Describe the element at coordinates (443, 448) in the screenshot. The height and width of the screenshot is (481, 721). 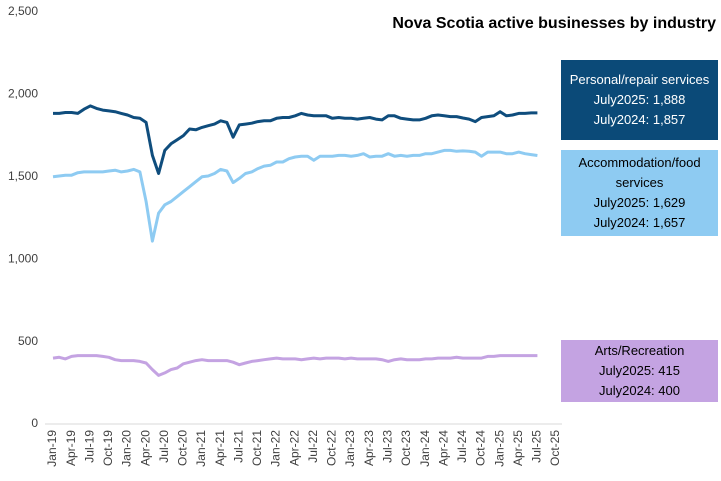
I see `x-tick-label: Apr-24` at that location.